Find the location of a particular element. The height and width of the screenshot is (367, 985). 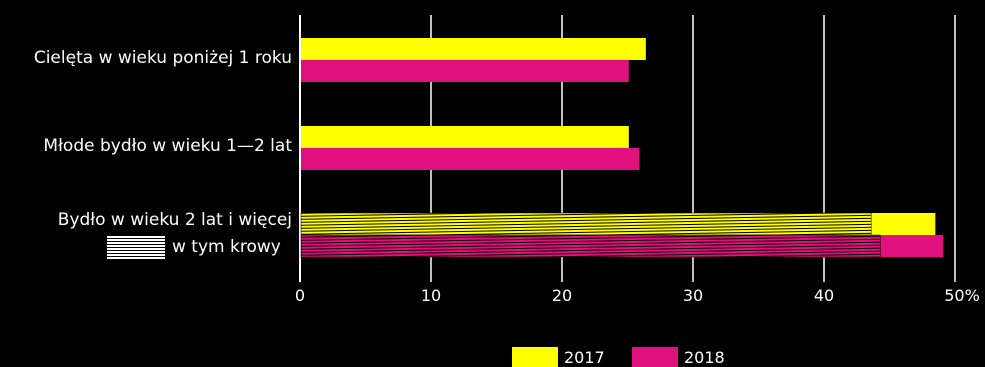

x-tick-label: 50% is located at coordinates (962, 295).